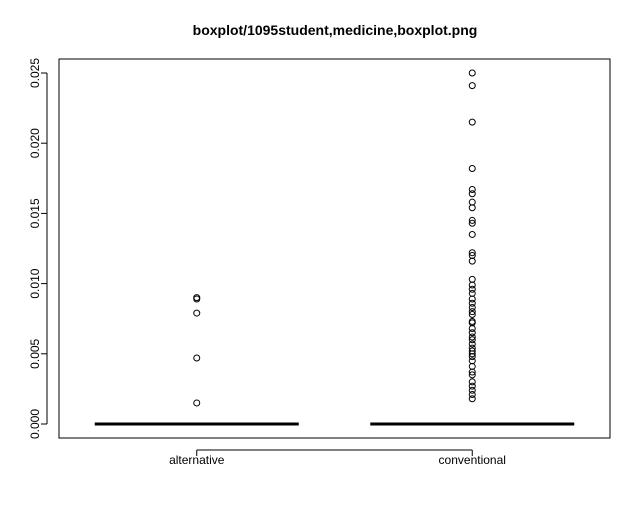 The height and width of the screenshot is (512, 640). What do you see at coordinates (35, 213) in the screenshot?
I see `y-tick-label: 0.015` at bounding box center [35, 213].